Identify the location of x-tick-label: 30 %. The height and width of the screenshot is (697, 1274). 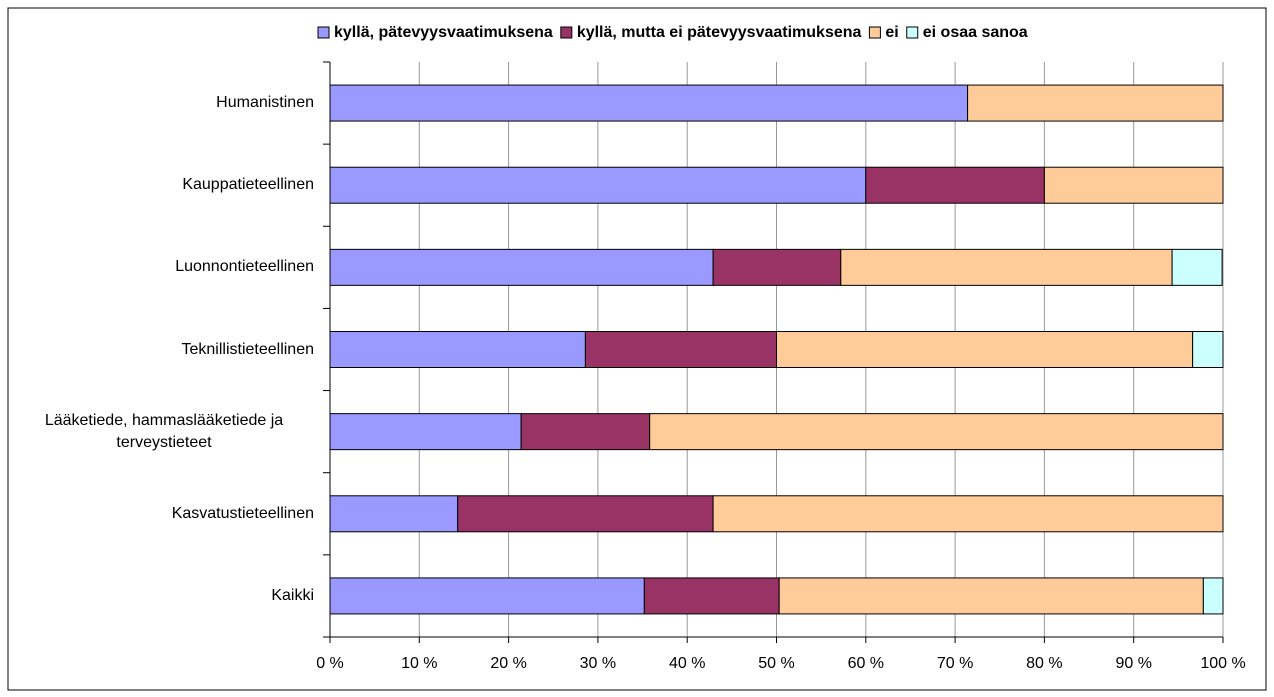
(598, 663).